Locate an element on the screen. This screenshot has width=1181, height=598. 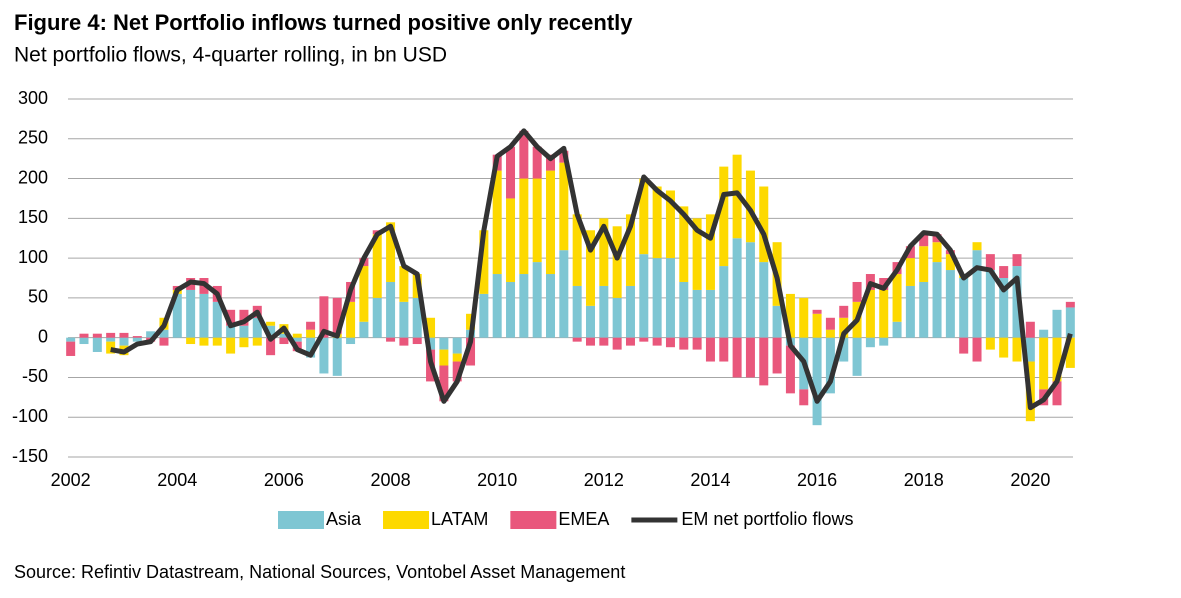
x-tick-label: 2020 is located at coordinates (1030, 480).